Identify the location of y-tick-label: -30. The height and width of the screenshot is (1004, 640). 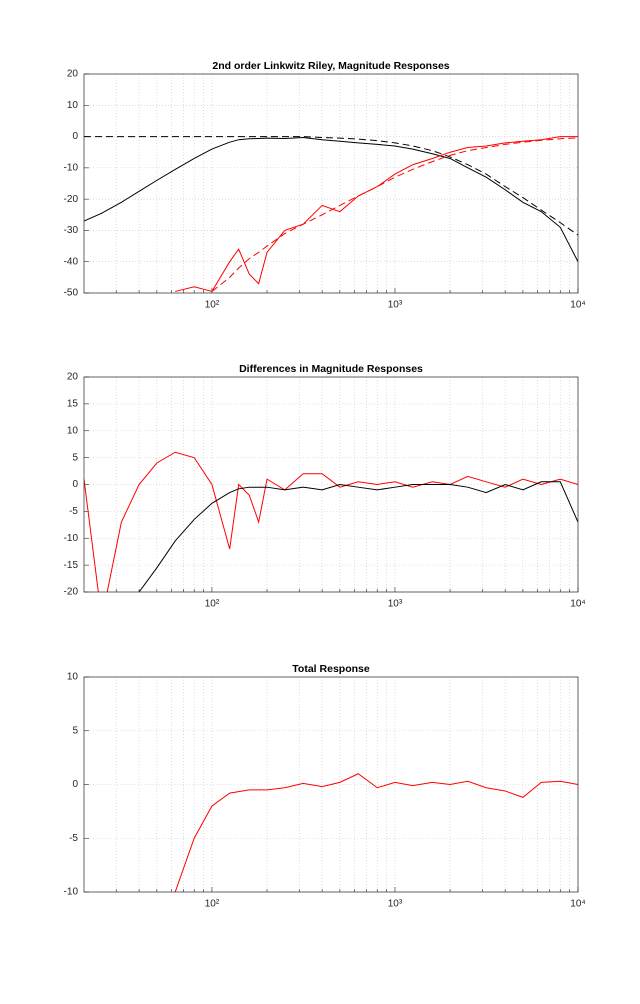
(71, 230).